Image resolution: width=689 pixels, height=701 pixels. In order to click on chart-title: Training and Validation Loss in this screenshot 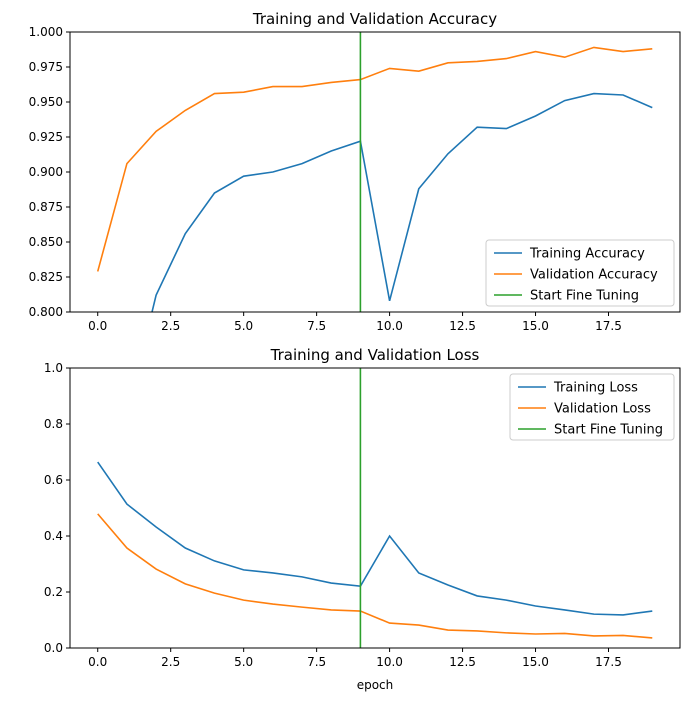, I will do `click(375, 355)`.